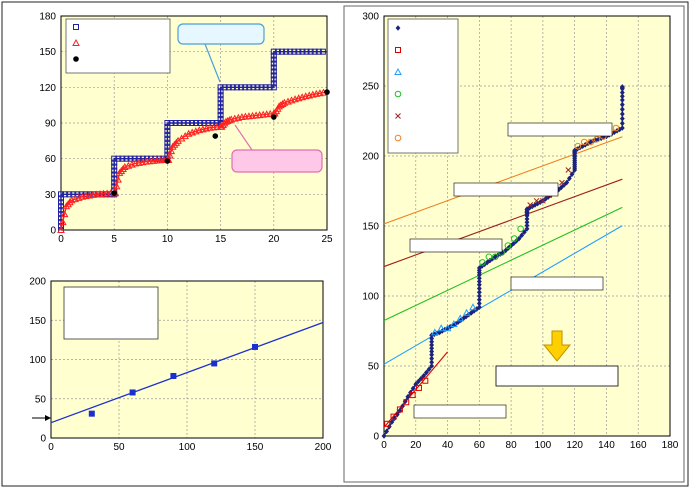  What do you see at coordinates (221, 239) in the screenshot?
I see `x-tick-label: 15` at bounding box center [221, 239].